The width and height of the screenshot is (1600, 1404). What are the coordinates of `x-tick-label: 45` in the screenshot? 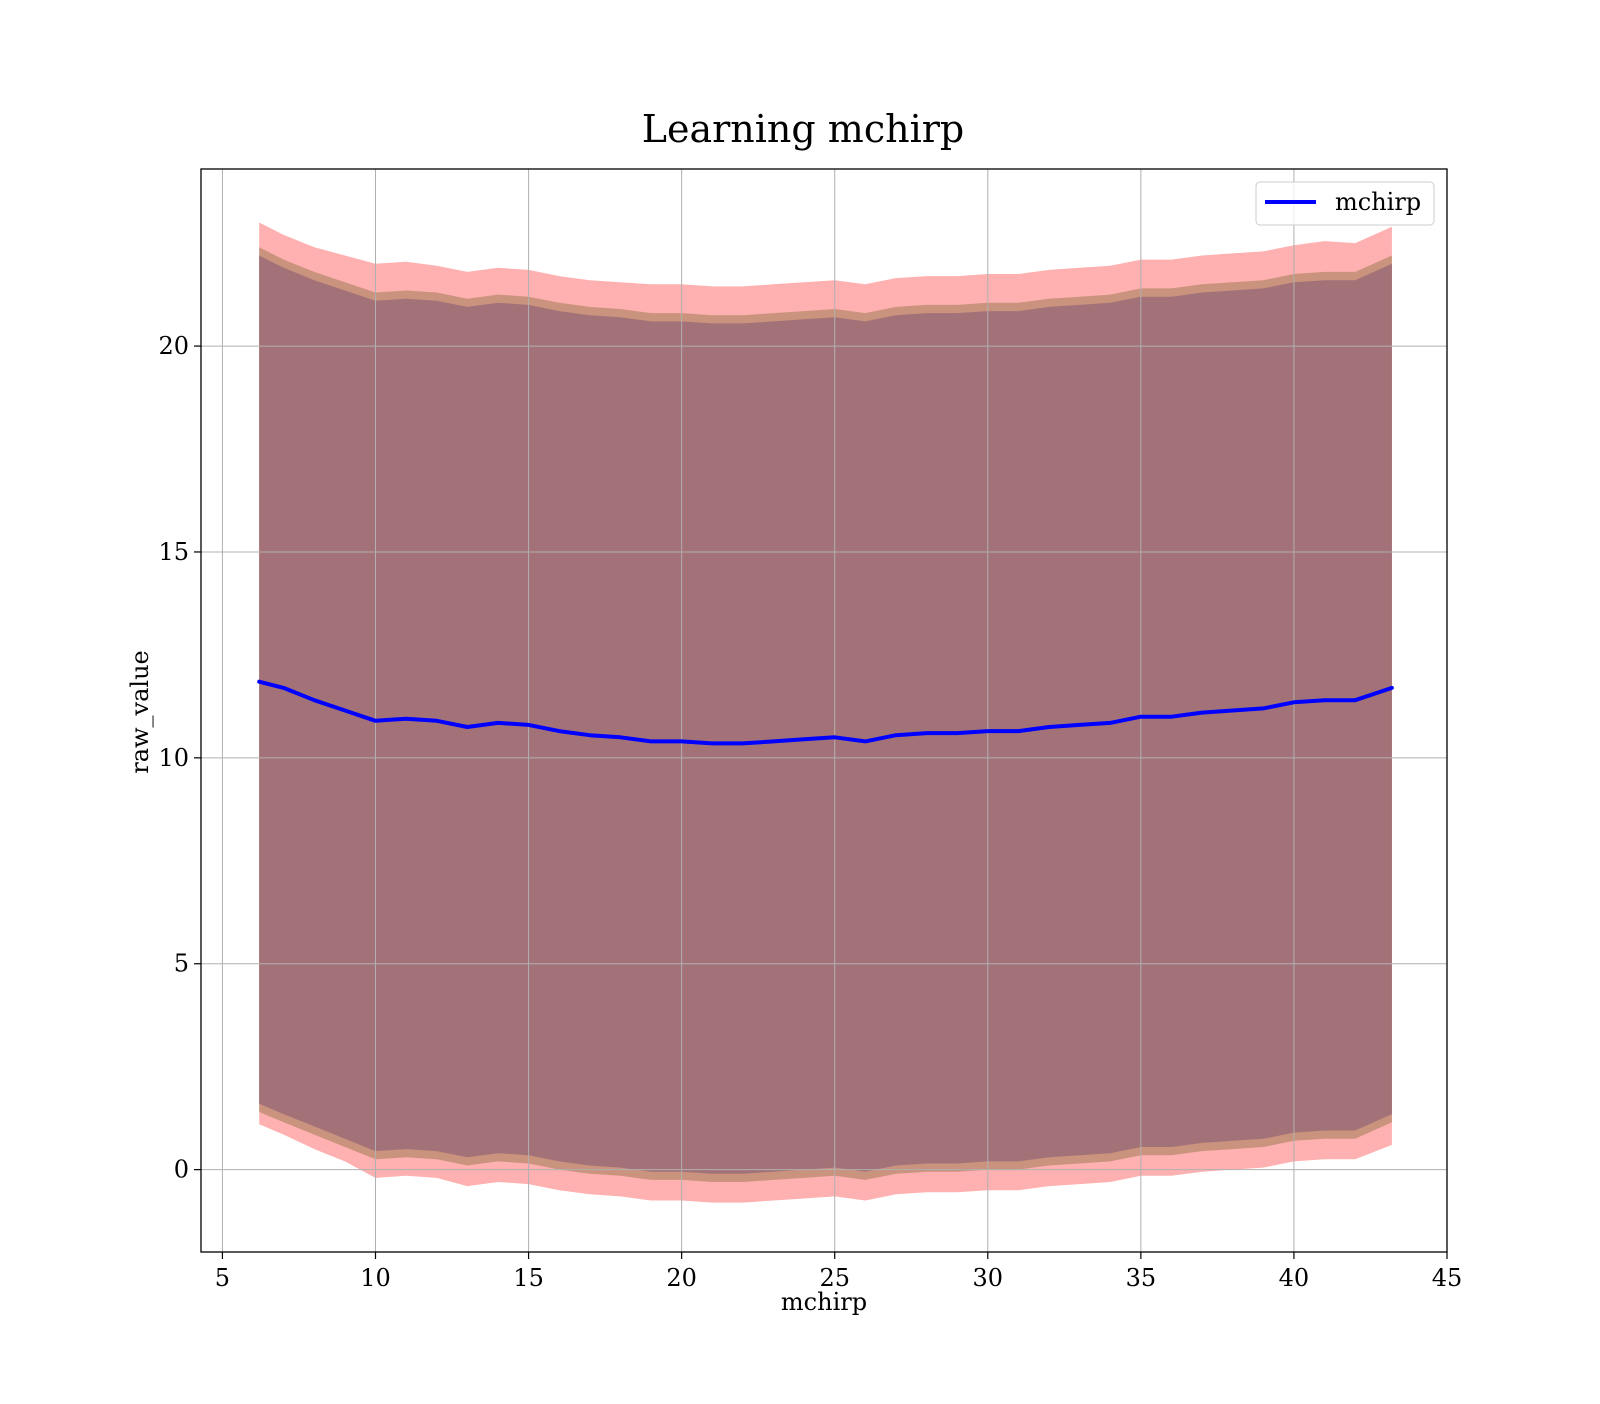 It's located at (1447, 1278).